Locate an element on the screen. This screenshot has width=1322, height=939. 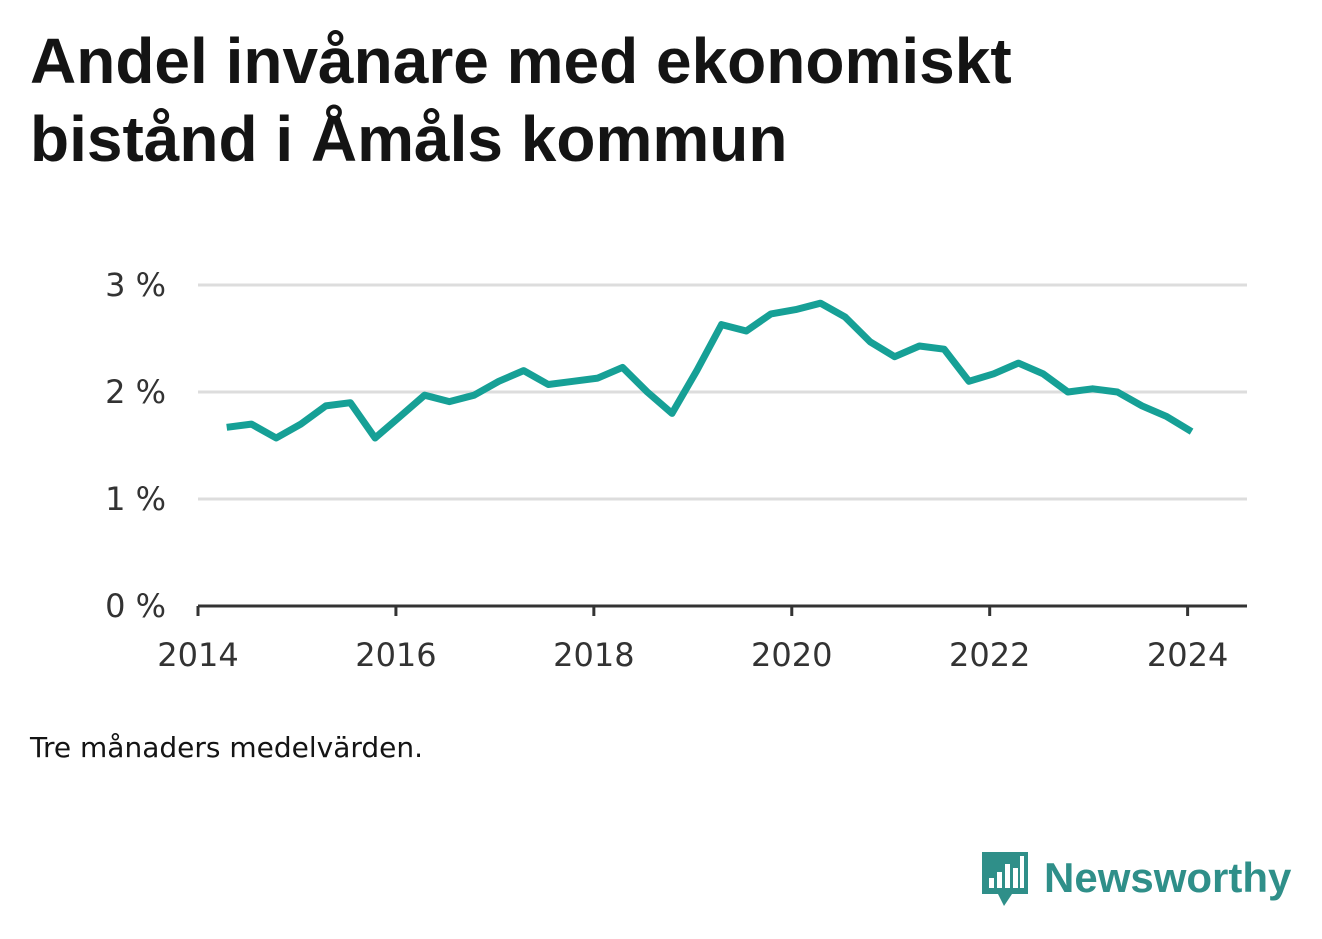
x-axis-ticks: 2014 2016 2018 2020 2022 2024 is located at coordinates (692, 640).